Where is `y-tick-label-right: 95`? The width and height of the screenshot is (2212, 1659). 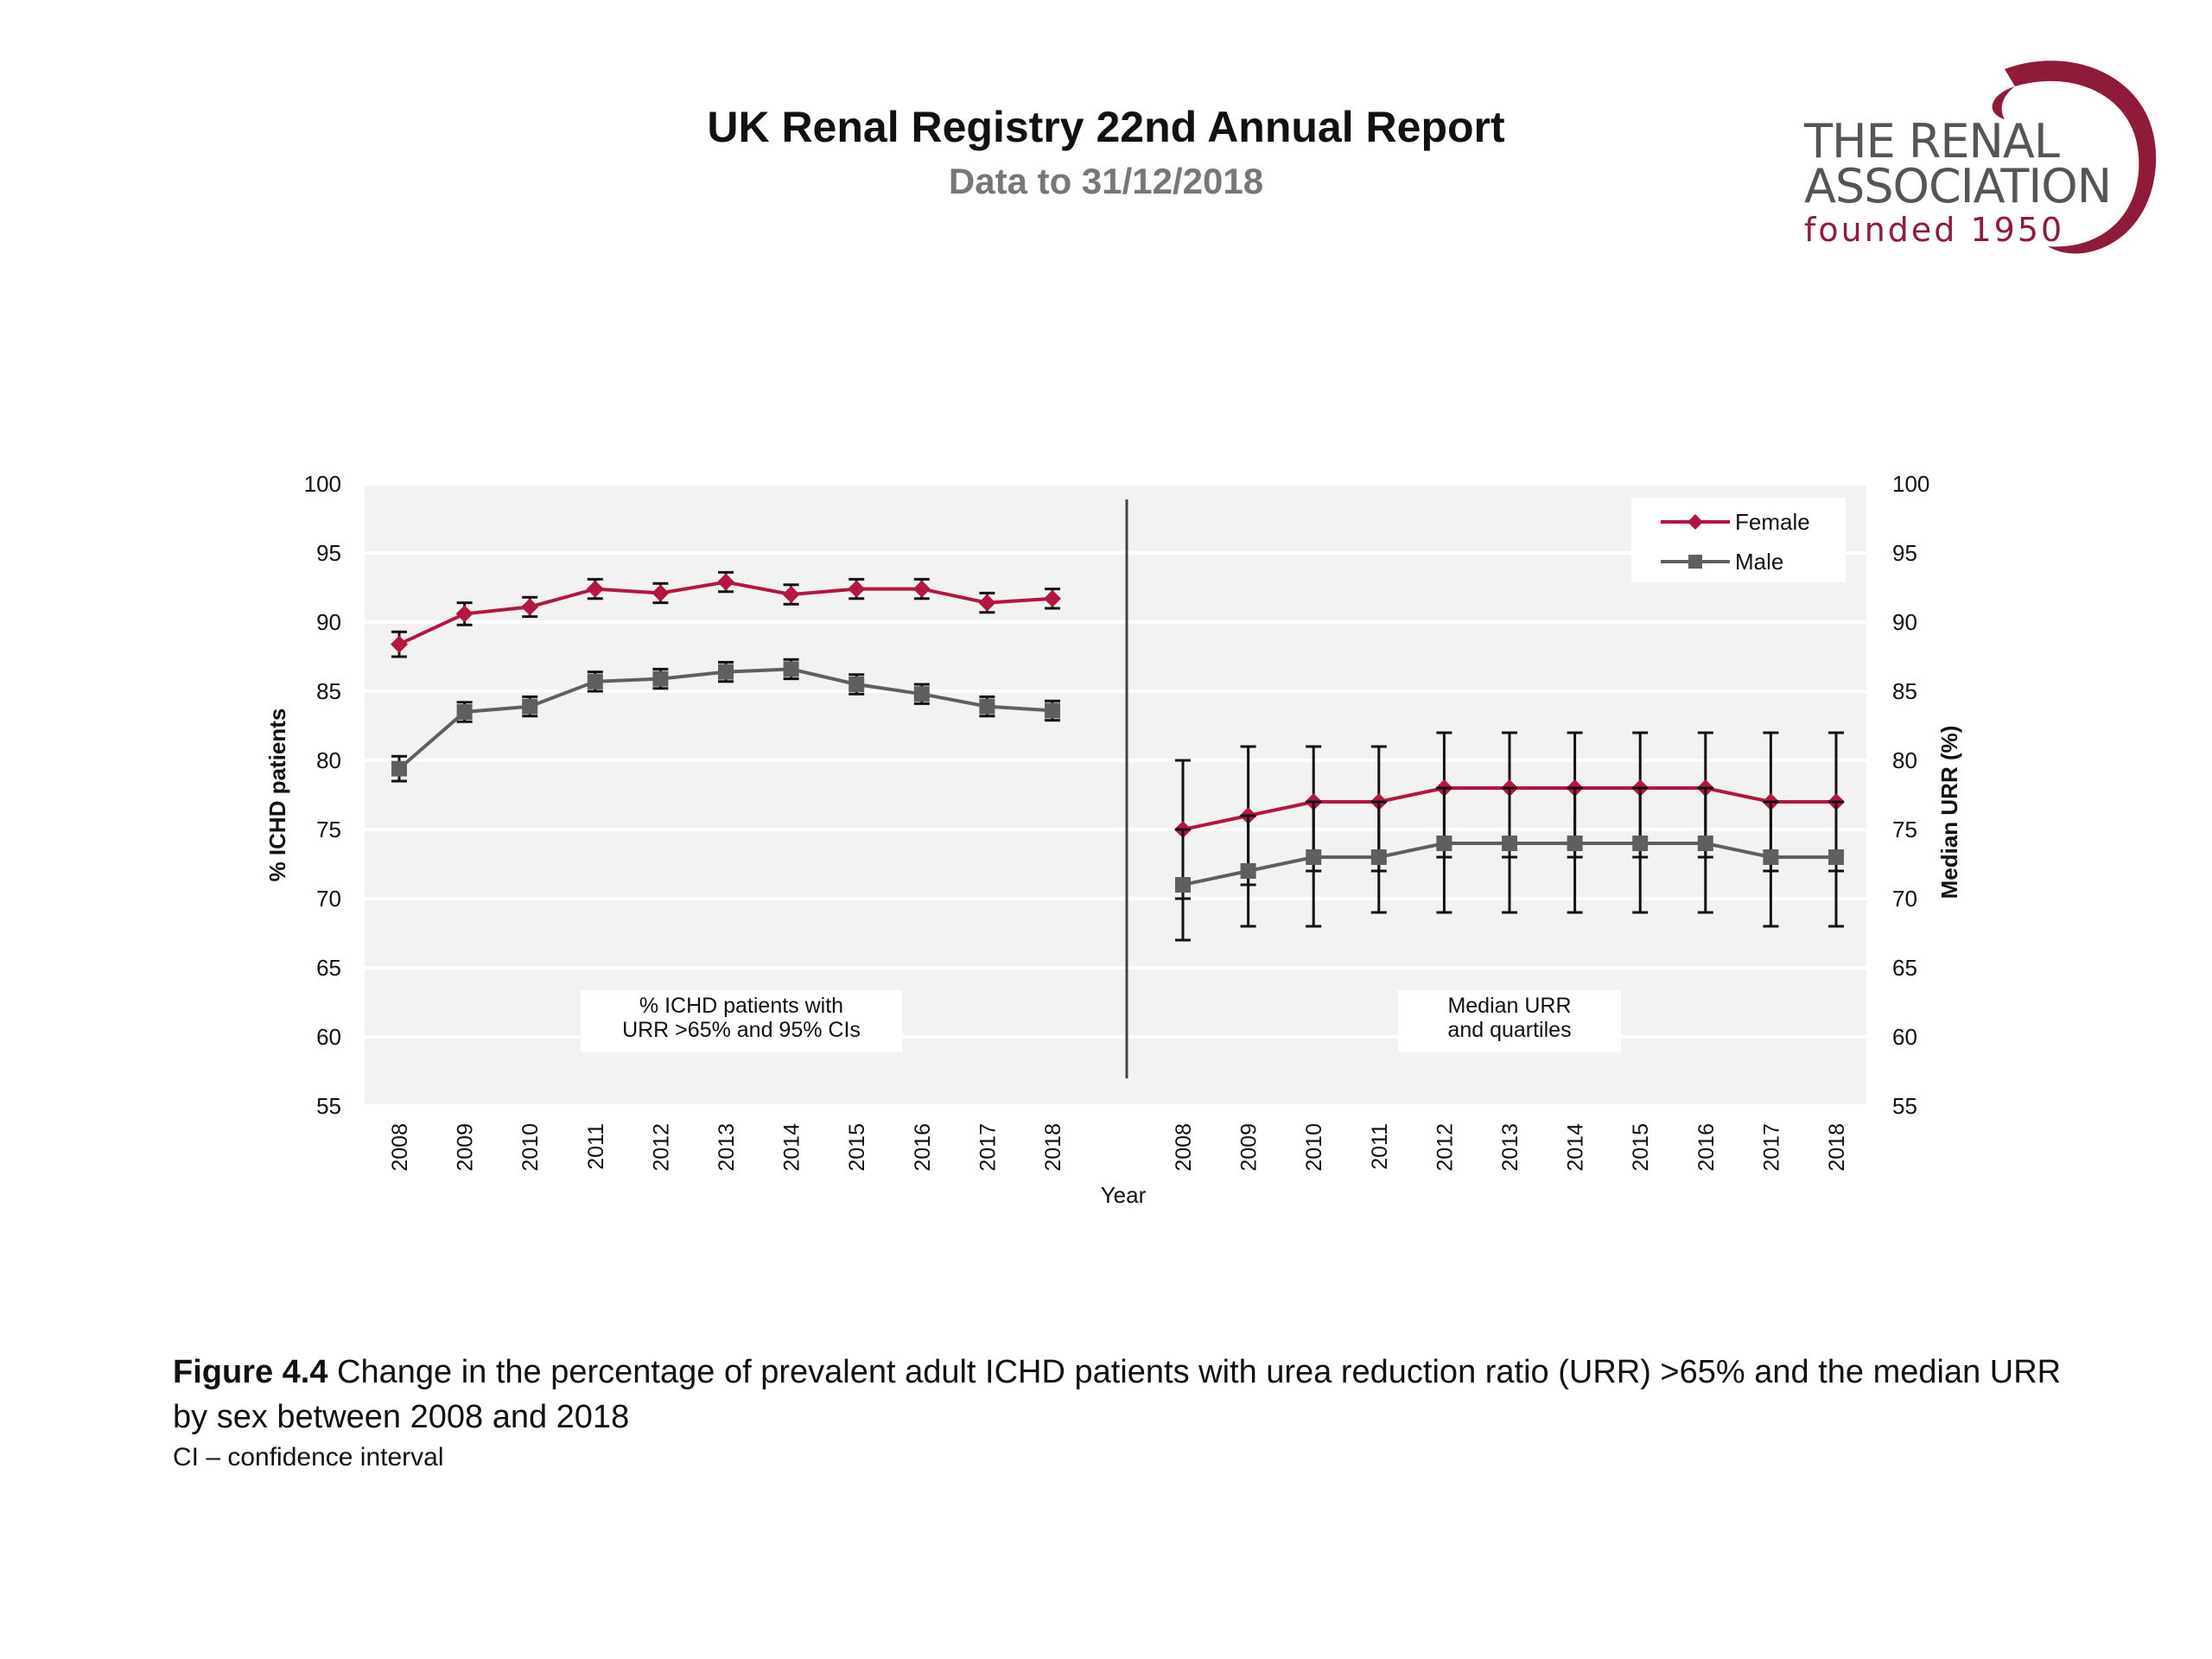 y-tick-label-right: 95 is located at coordinates (1904, 553).